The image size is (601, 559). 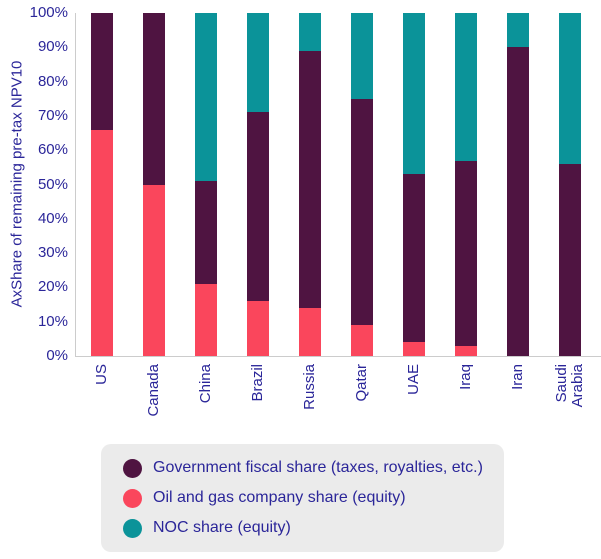 What do you see at coordinates (52, 81) in the screenshot?
I see `y-tick-label: 80%` at bounding box center [52, 81].